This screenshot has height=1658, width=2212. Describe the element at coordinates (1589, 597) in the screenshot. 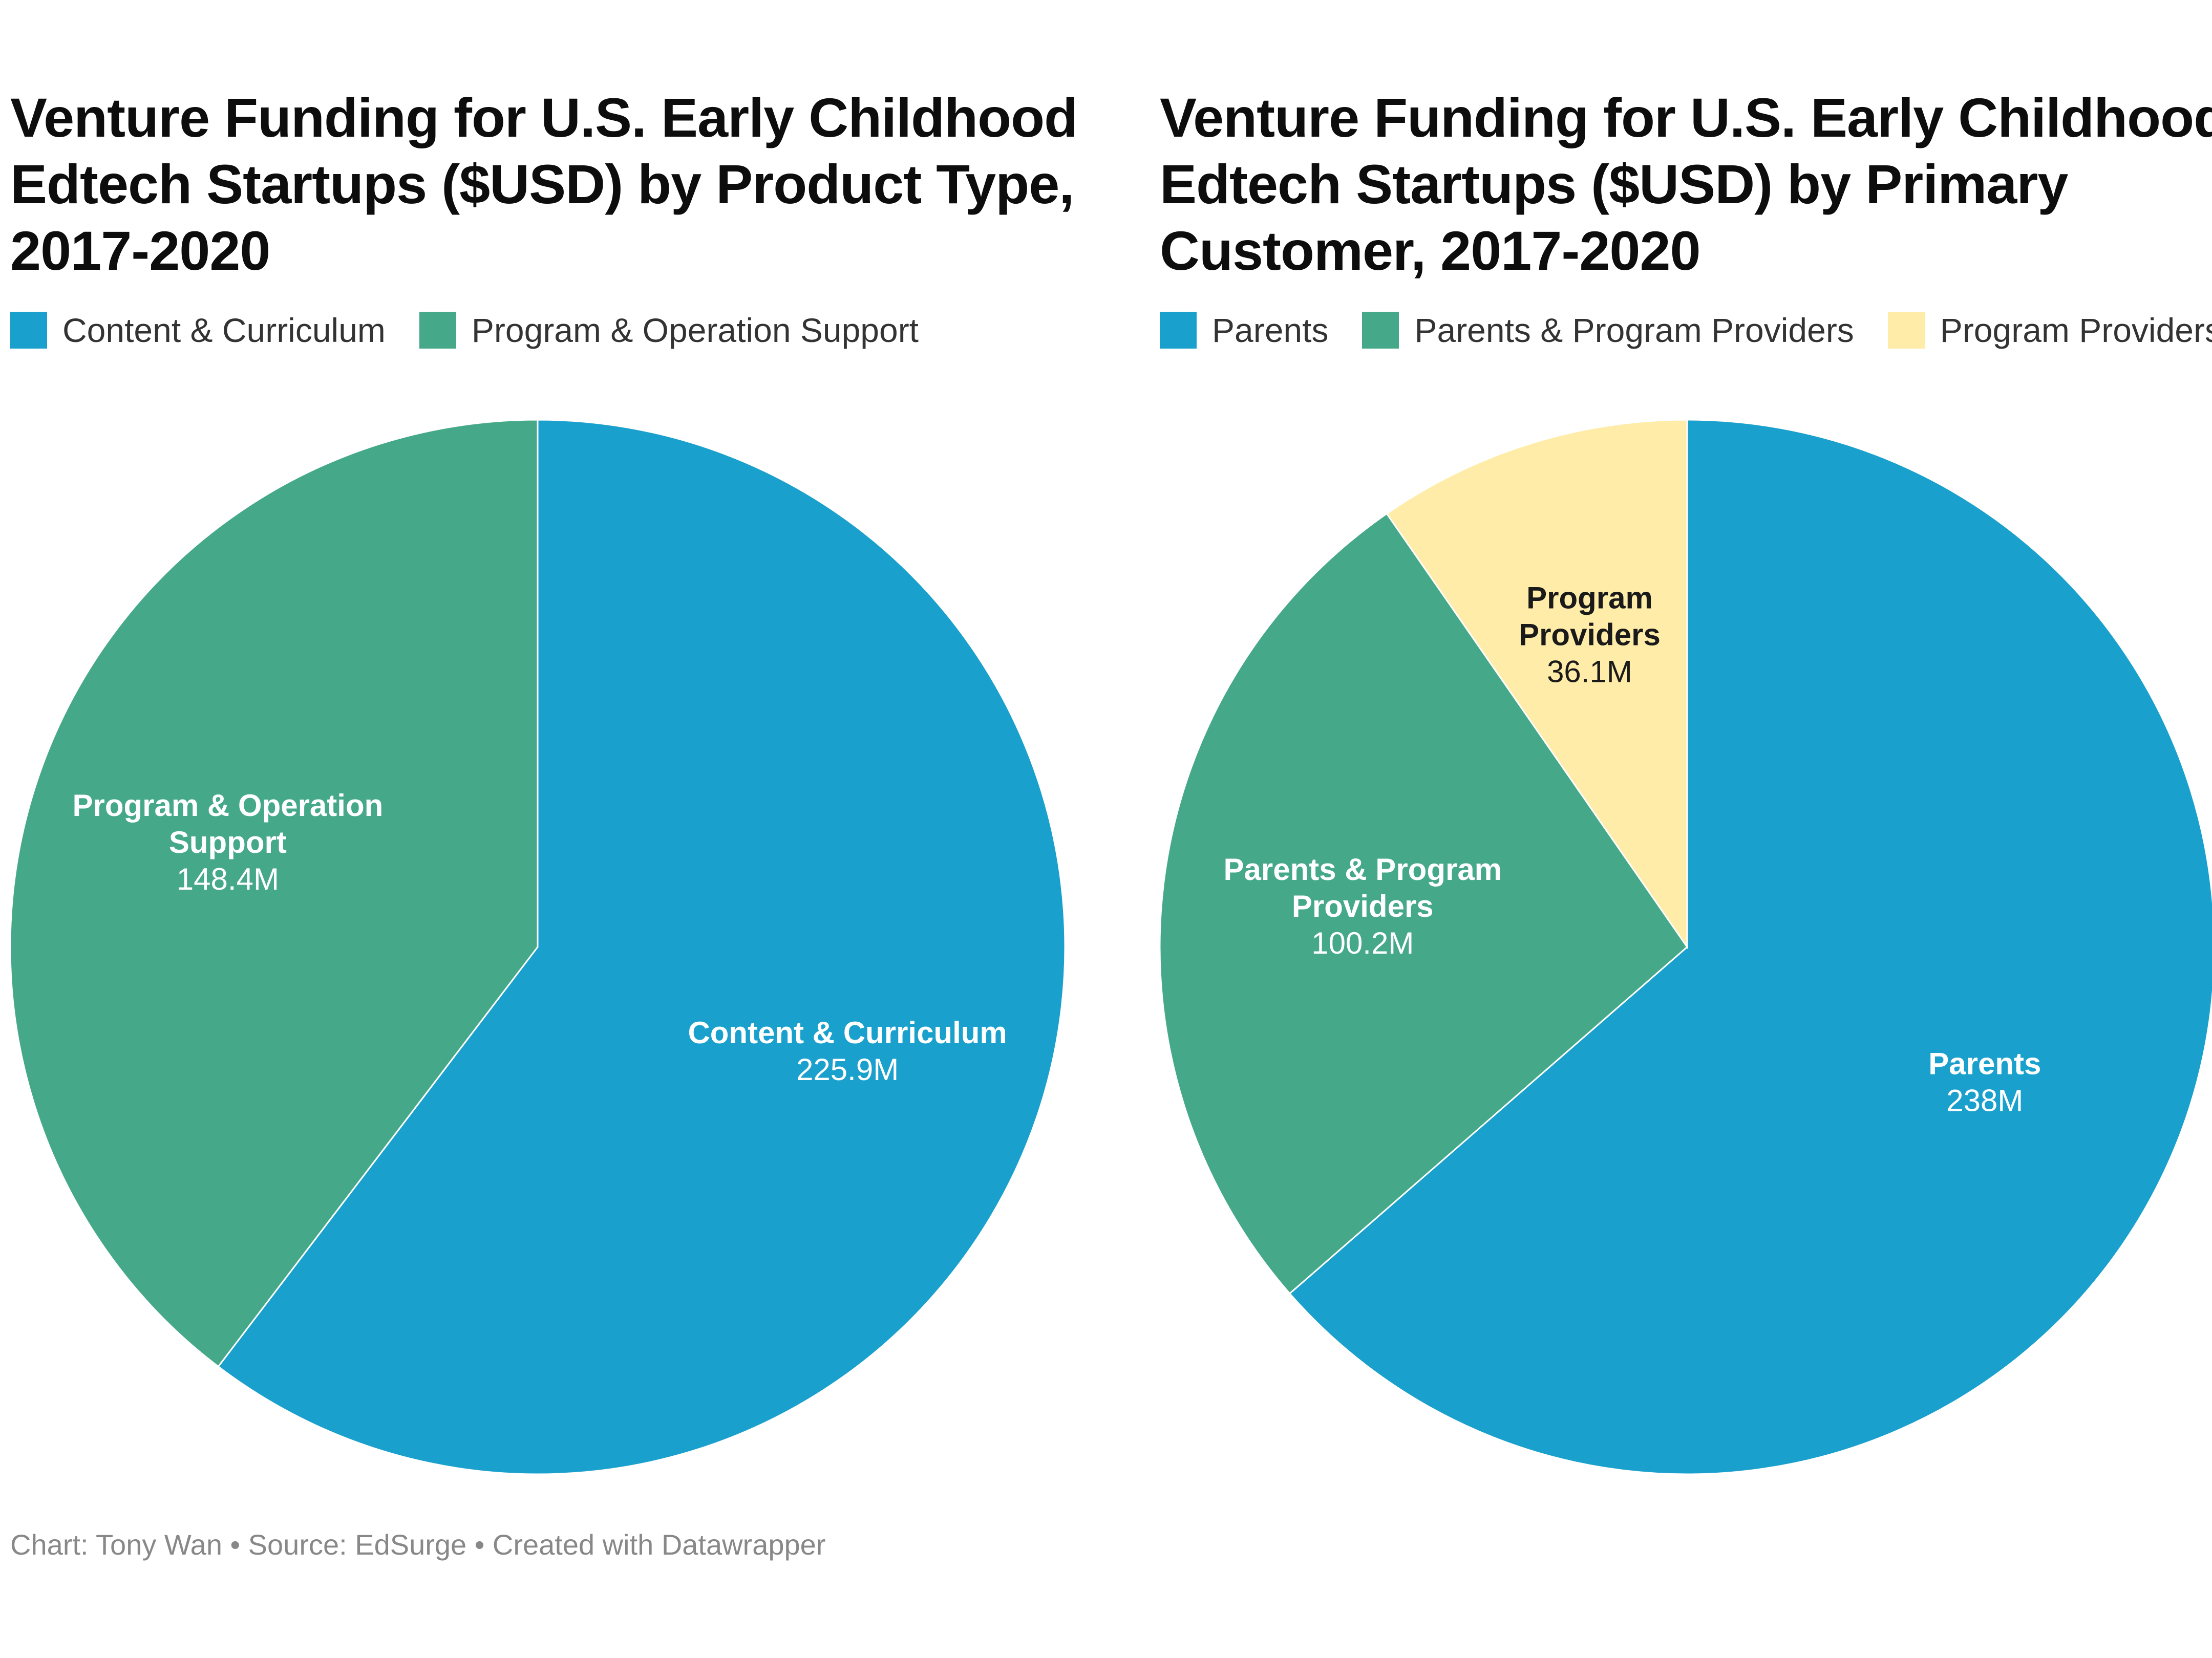

I see `slice-label-name: Program` at that location.